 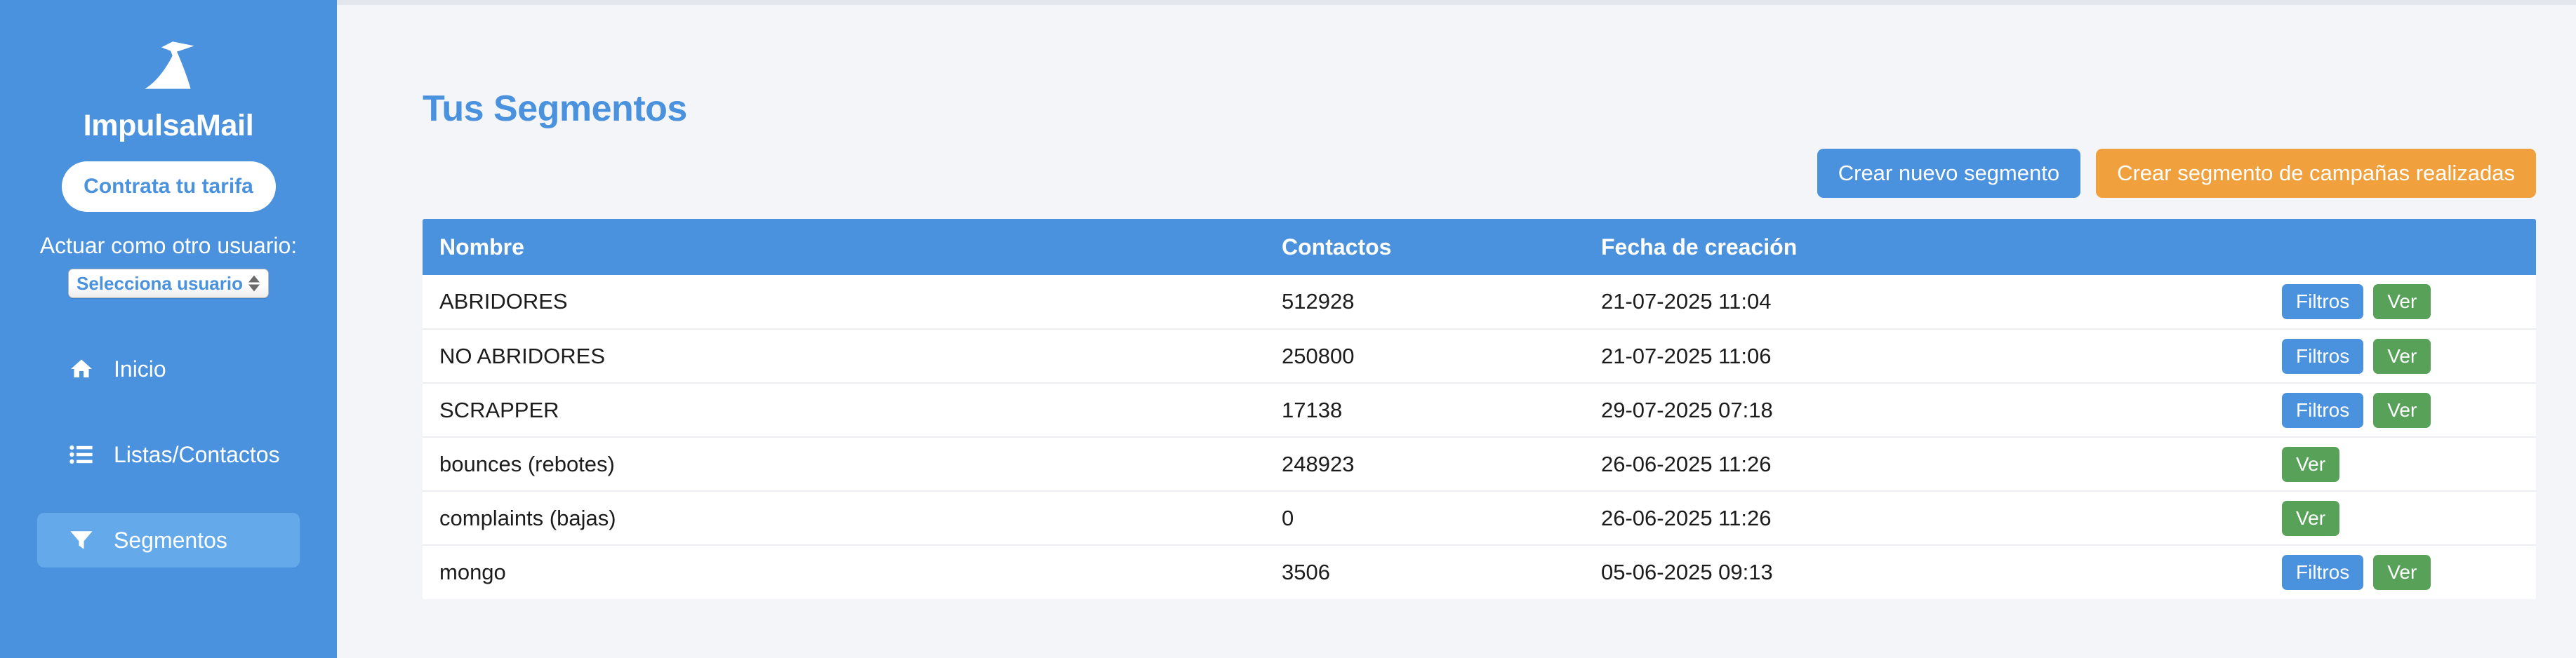 I want to click on impersonate-user-select: Selecciona usuario, so click(x=169, y=283).